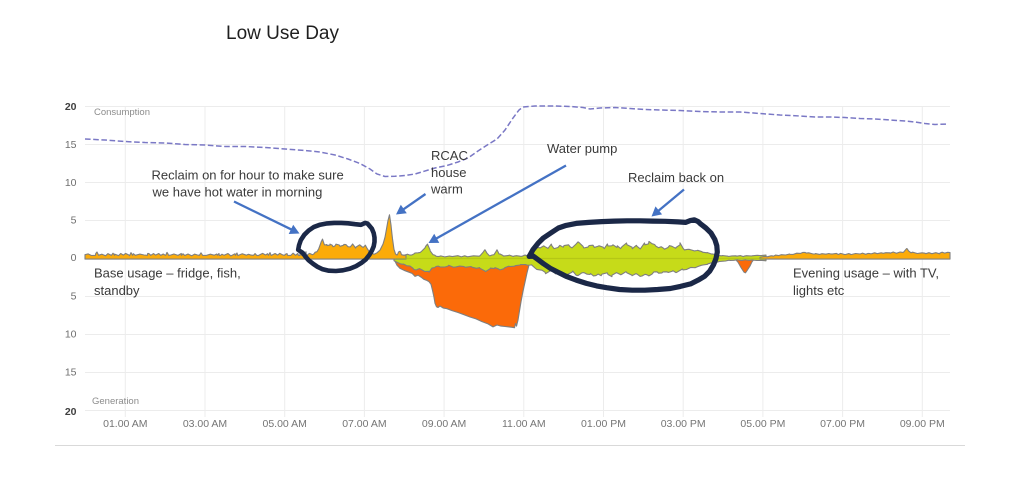  Describe the element at coordinates (74, 258) in the screenshot. I see `svg-text: 0` at that location.